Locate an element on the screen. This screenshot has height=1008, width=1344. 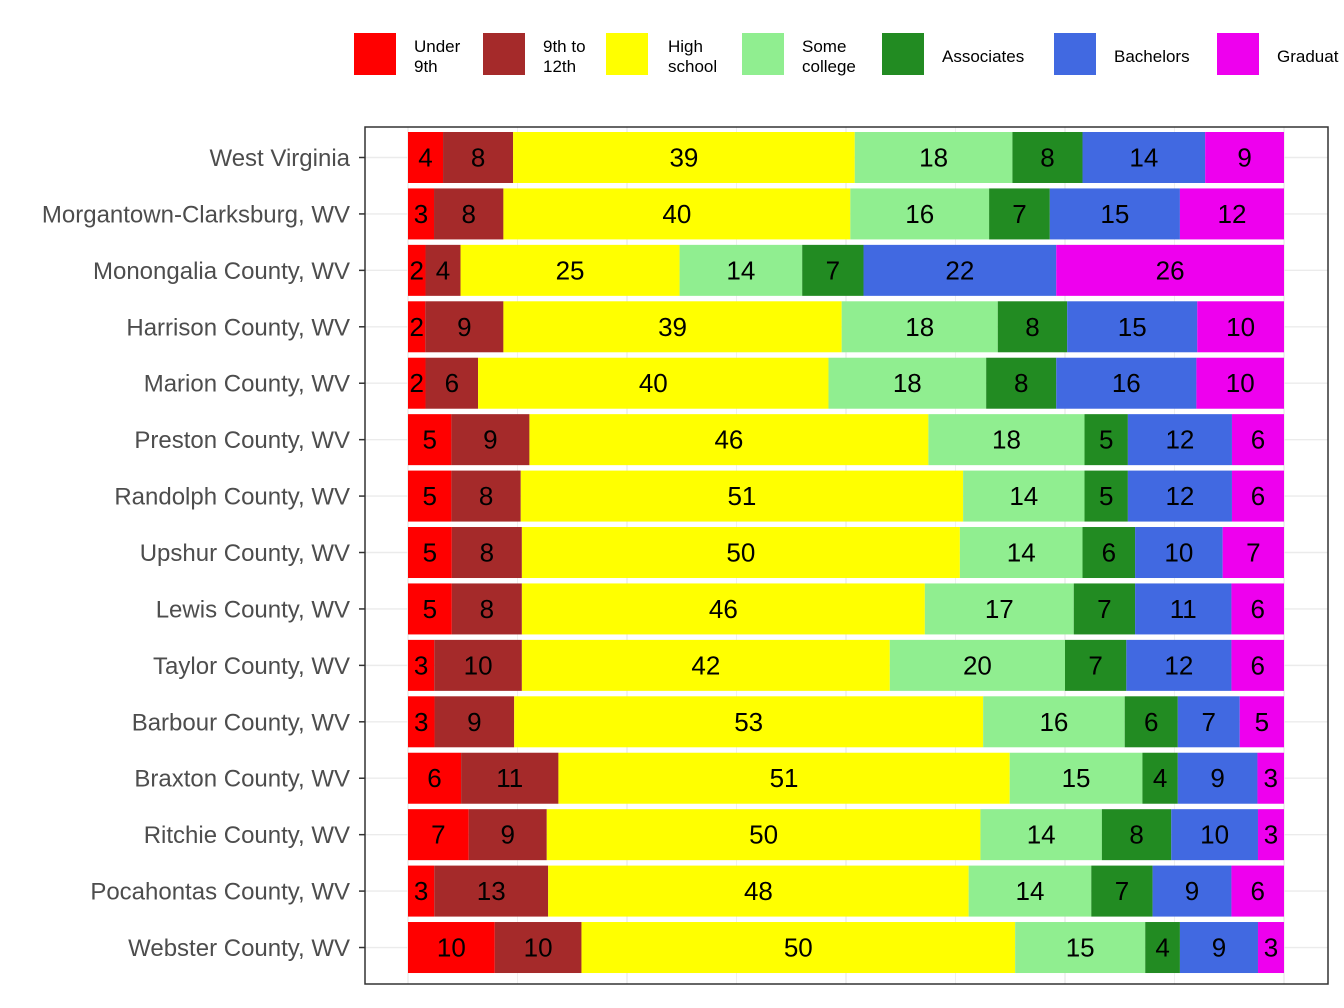
bar-value-label: 5 is located at coordinates (1106, 496).